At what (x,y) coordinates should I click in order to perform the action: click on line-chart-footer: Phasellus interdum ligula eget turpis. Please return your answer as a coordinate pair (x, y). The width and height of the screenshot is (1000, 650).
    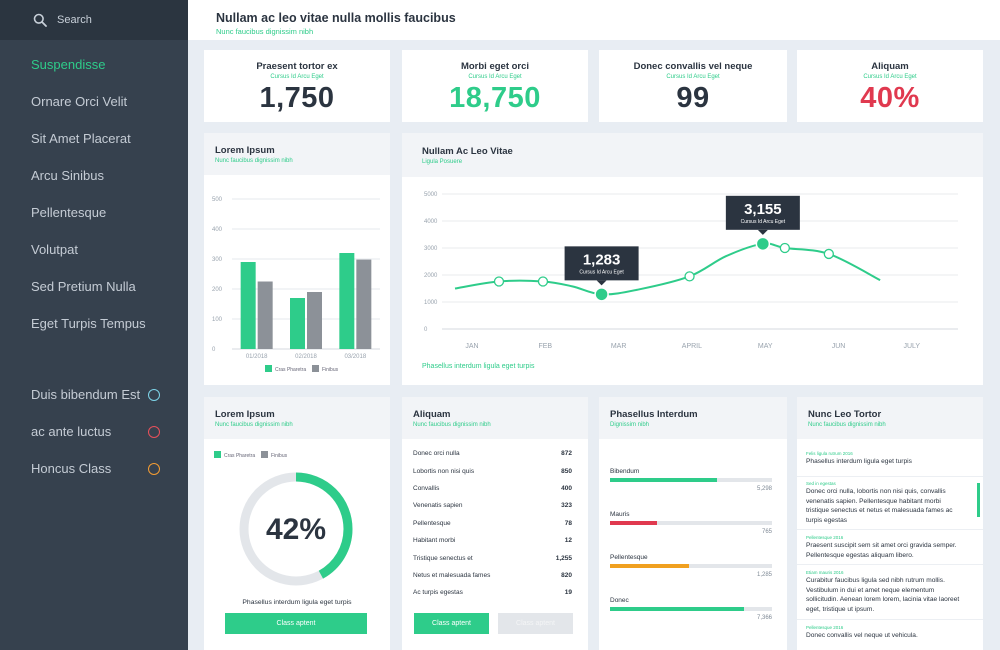
    Looking at the image, I should click on (478, 366).